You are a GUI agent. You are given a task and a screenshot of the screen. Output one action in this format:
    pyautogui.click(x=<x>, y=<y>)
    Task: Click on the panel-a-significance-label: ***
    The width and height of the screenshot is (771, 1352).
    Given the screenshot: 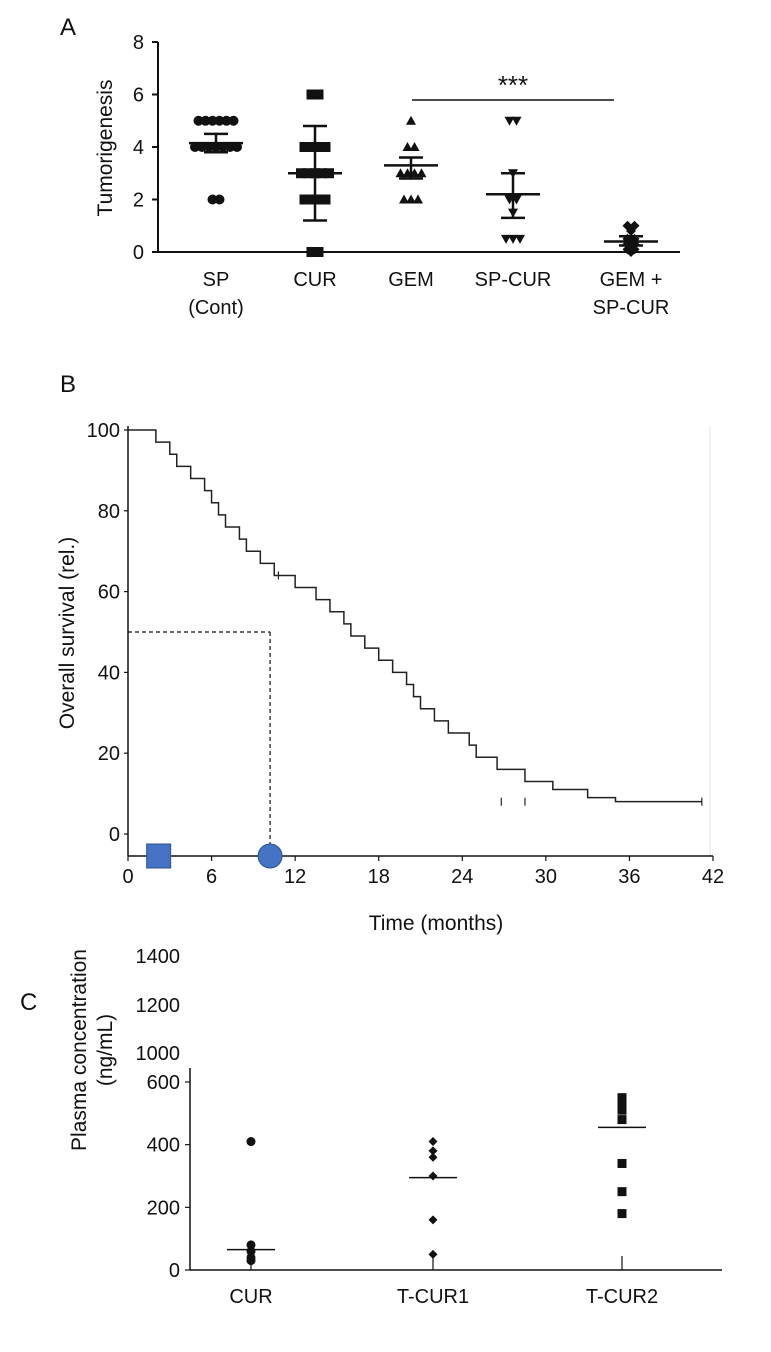 What is the action you would take?
    pyautogui.click(x=513, y=85)
    